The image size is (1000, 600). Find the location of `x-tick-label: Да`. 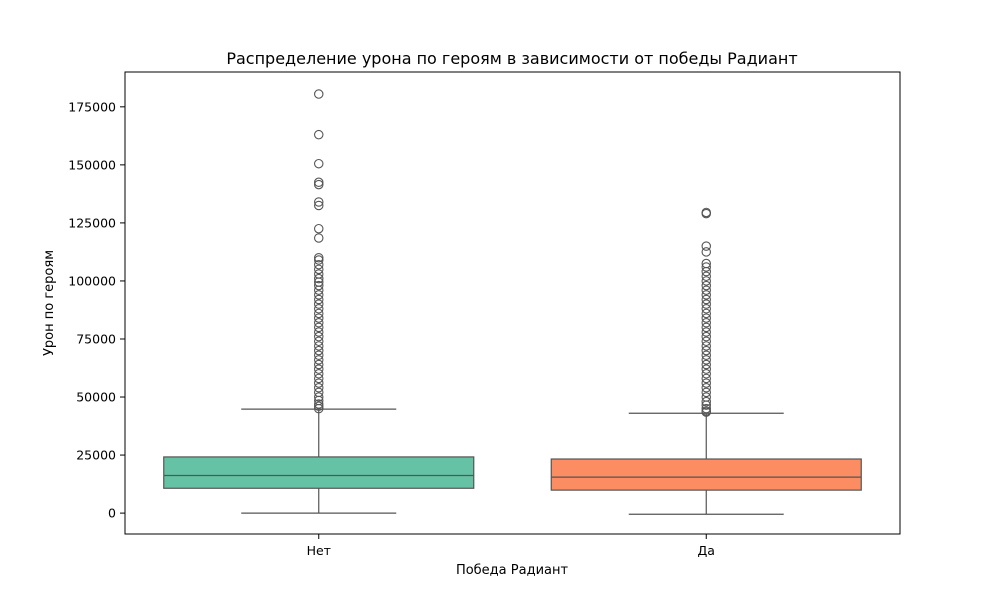

x-tick-label: Да is located at coordinates (706, 550).